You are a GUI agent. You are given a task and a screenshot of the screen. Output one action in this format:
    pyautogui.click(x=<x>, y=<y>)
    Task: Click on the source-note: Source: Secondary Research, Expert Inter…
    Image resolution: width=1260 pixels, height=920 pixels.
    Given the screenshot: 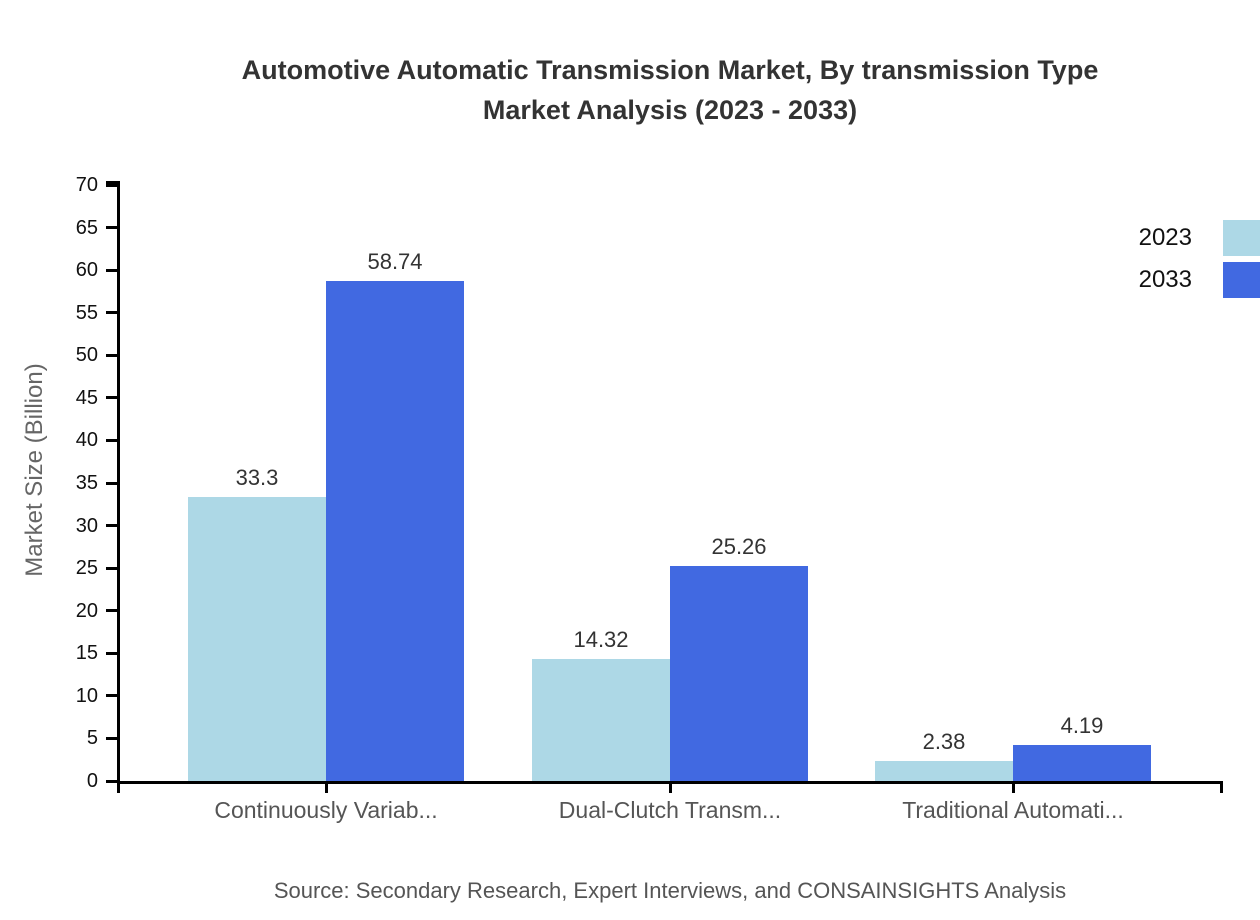 What is the action you would take?
    pyautogui.click(x=670, y=890)
    